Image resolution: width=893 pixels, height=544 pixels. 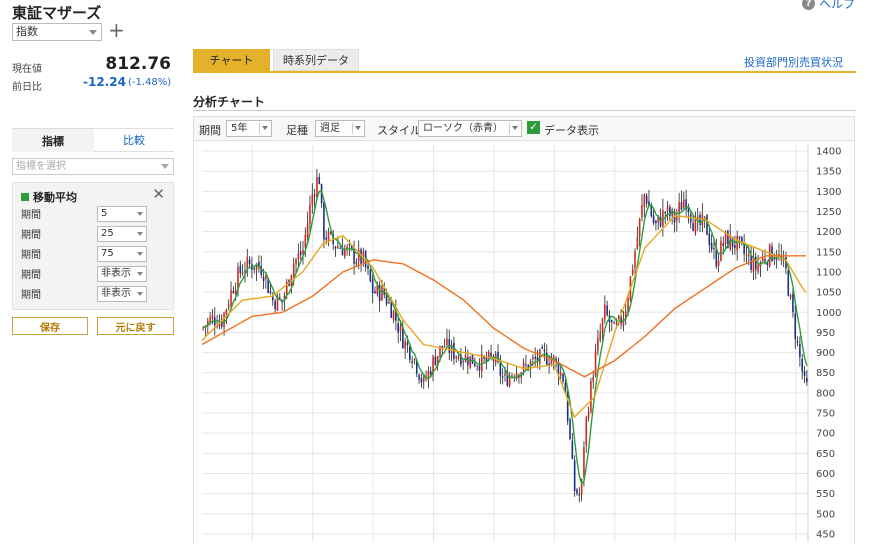 What do you see at coordinates (524, 129) in the screenshot?
I see `chart-toolbar: 期間 5年 足種 週足 スタイル ローソク（赤青） ✓ データ表示` at bounding box center [524, 129].